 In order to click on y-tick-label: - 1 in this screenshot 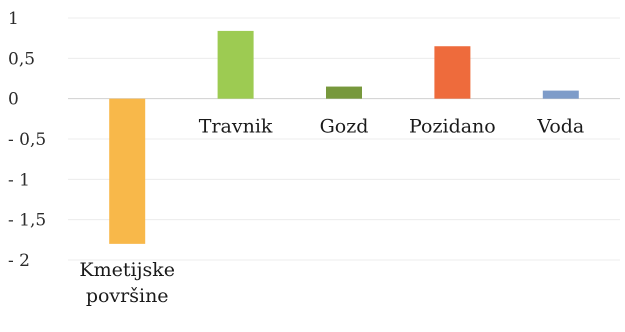, I will do `click(19, 180)`.